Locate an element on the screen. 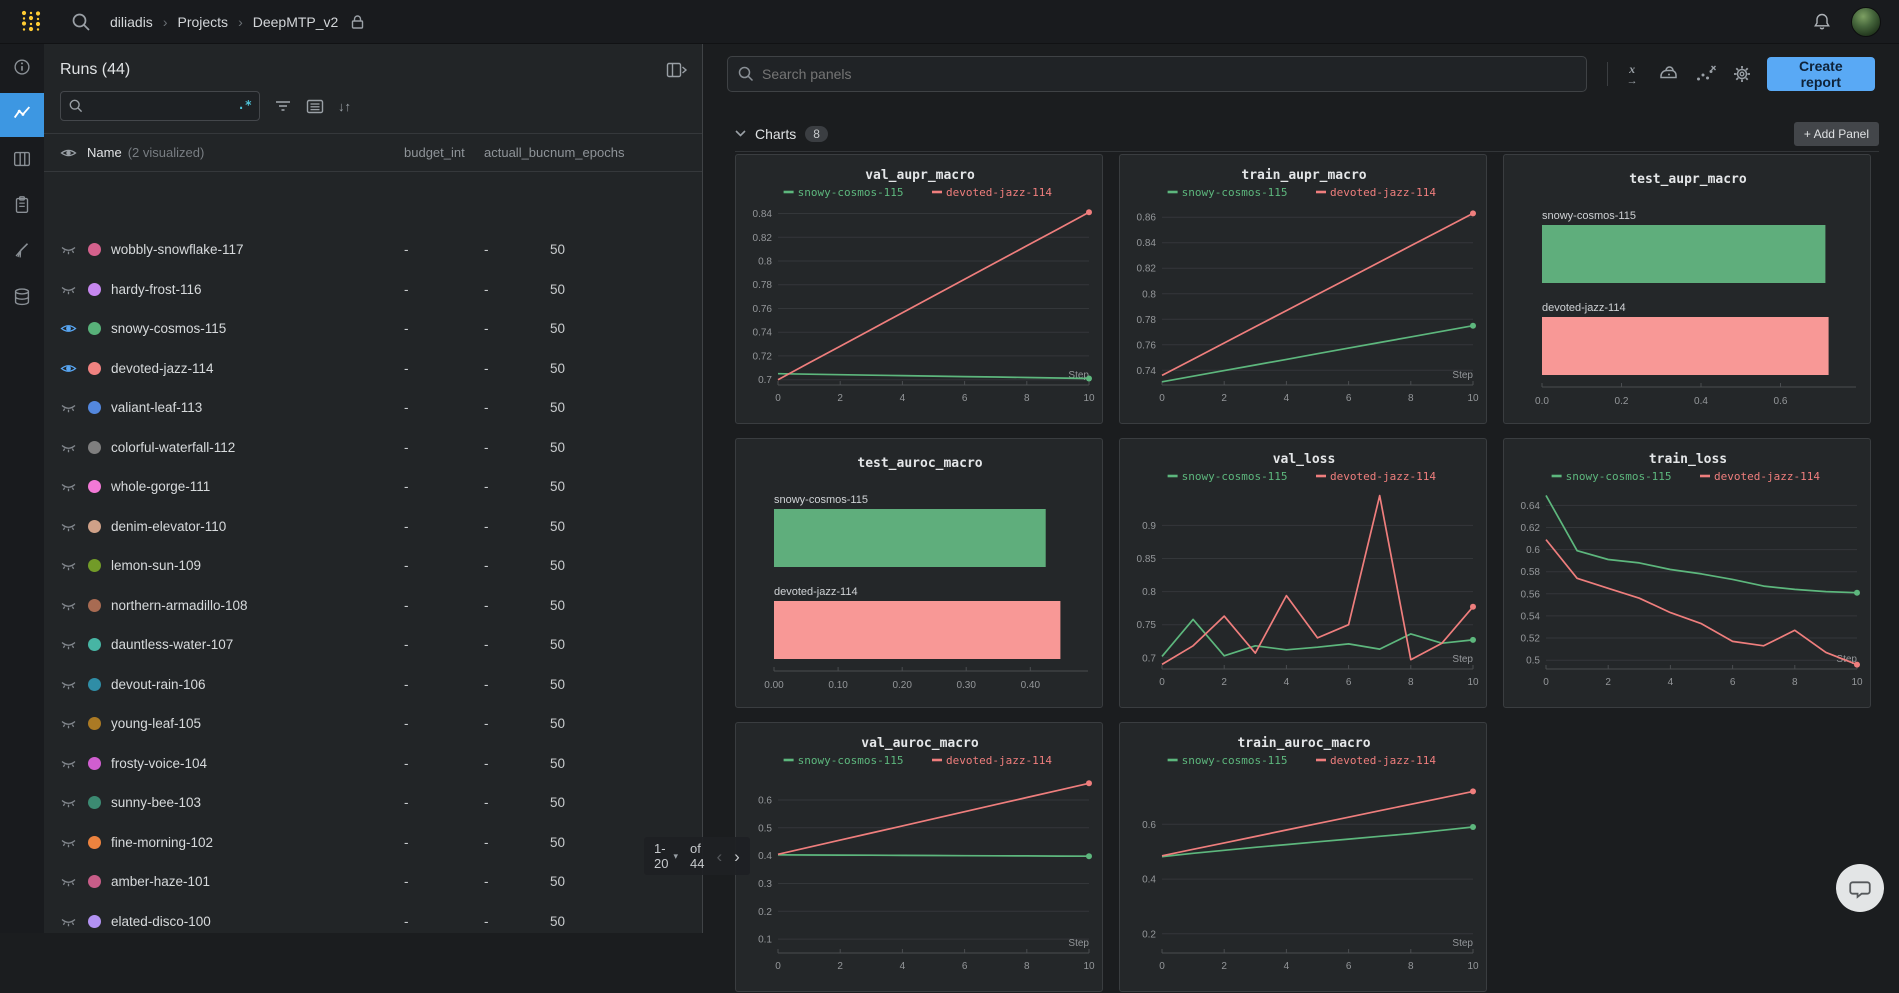 This screenshot has height=993, width=1899. run-row: wobbly-snowflake-117--50 is located at coordinates (373, 250).